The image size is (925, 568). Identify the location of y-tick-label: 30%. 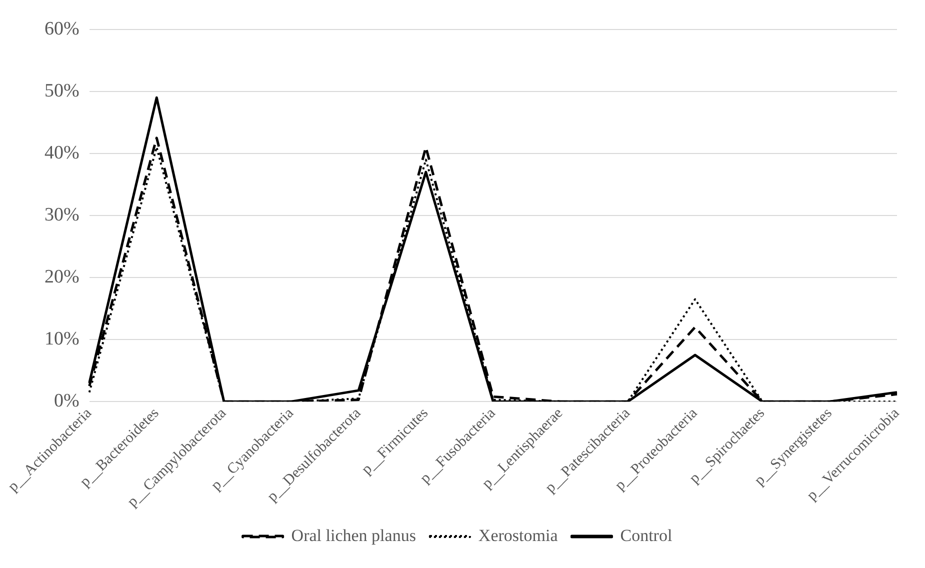
(62, 215).